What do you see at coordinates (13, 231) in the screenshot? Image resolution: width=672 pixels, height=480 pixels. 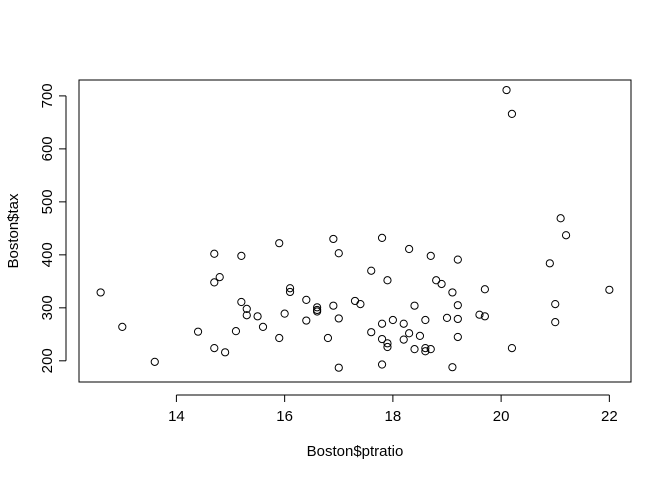 I see `y-axis-label: Boston$tax` at bounding box center [13, 231].